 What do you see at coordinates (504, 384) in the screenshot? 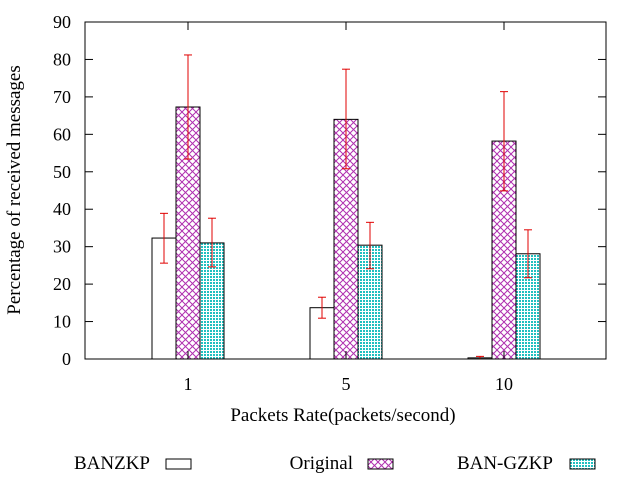
I see `x-tick-label: 10` at bounding box center [504, 384].